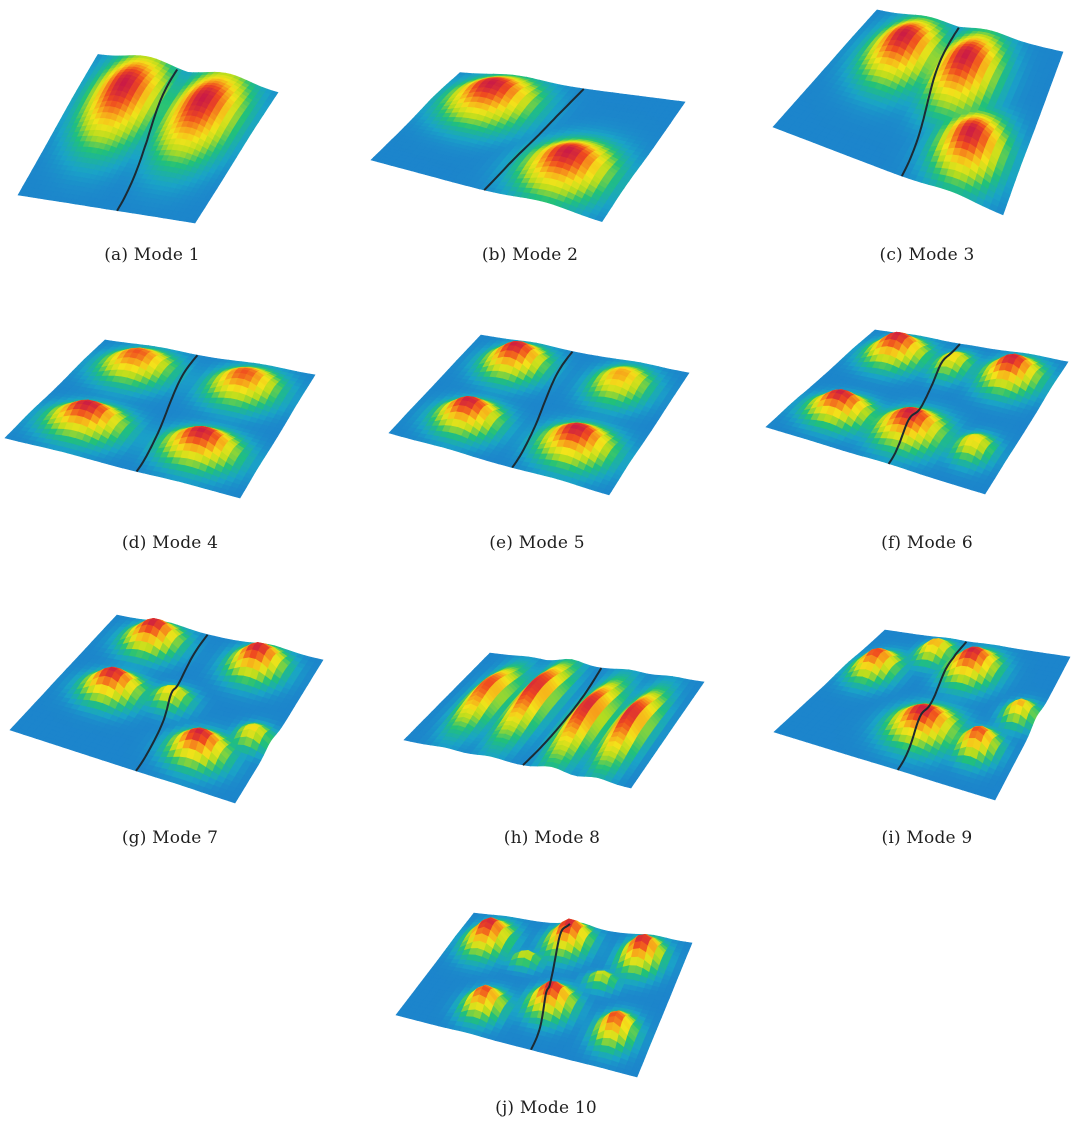 Image resolution: width=1078 pixels, height=1135 pixels. Describe the element at coordinates (167, 413) in the screenshot. I see `mode-4-nodal-line` at that location.